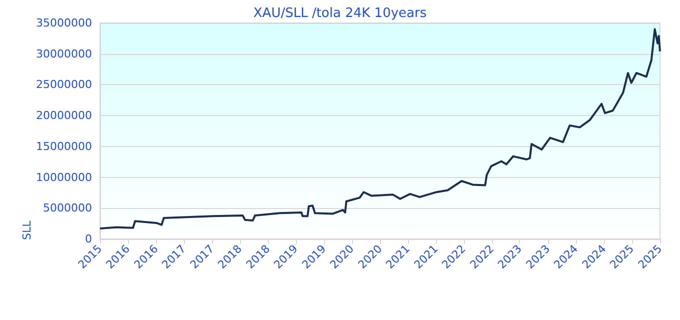 The image size is (680, 320). I want to click on y-tick-label: 35000000, so click(64, 23).